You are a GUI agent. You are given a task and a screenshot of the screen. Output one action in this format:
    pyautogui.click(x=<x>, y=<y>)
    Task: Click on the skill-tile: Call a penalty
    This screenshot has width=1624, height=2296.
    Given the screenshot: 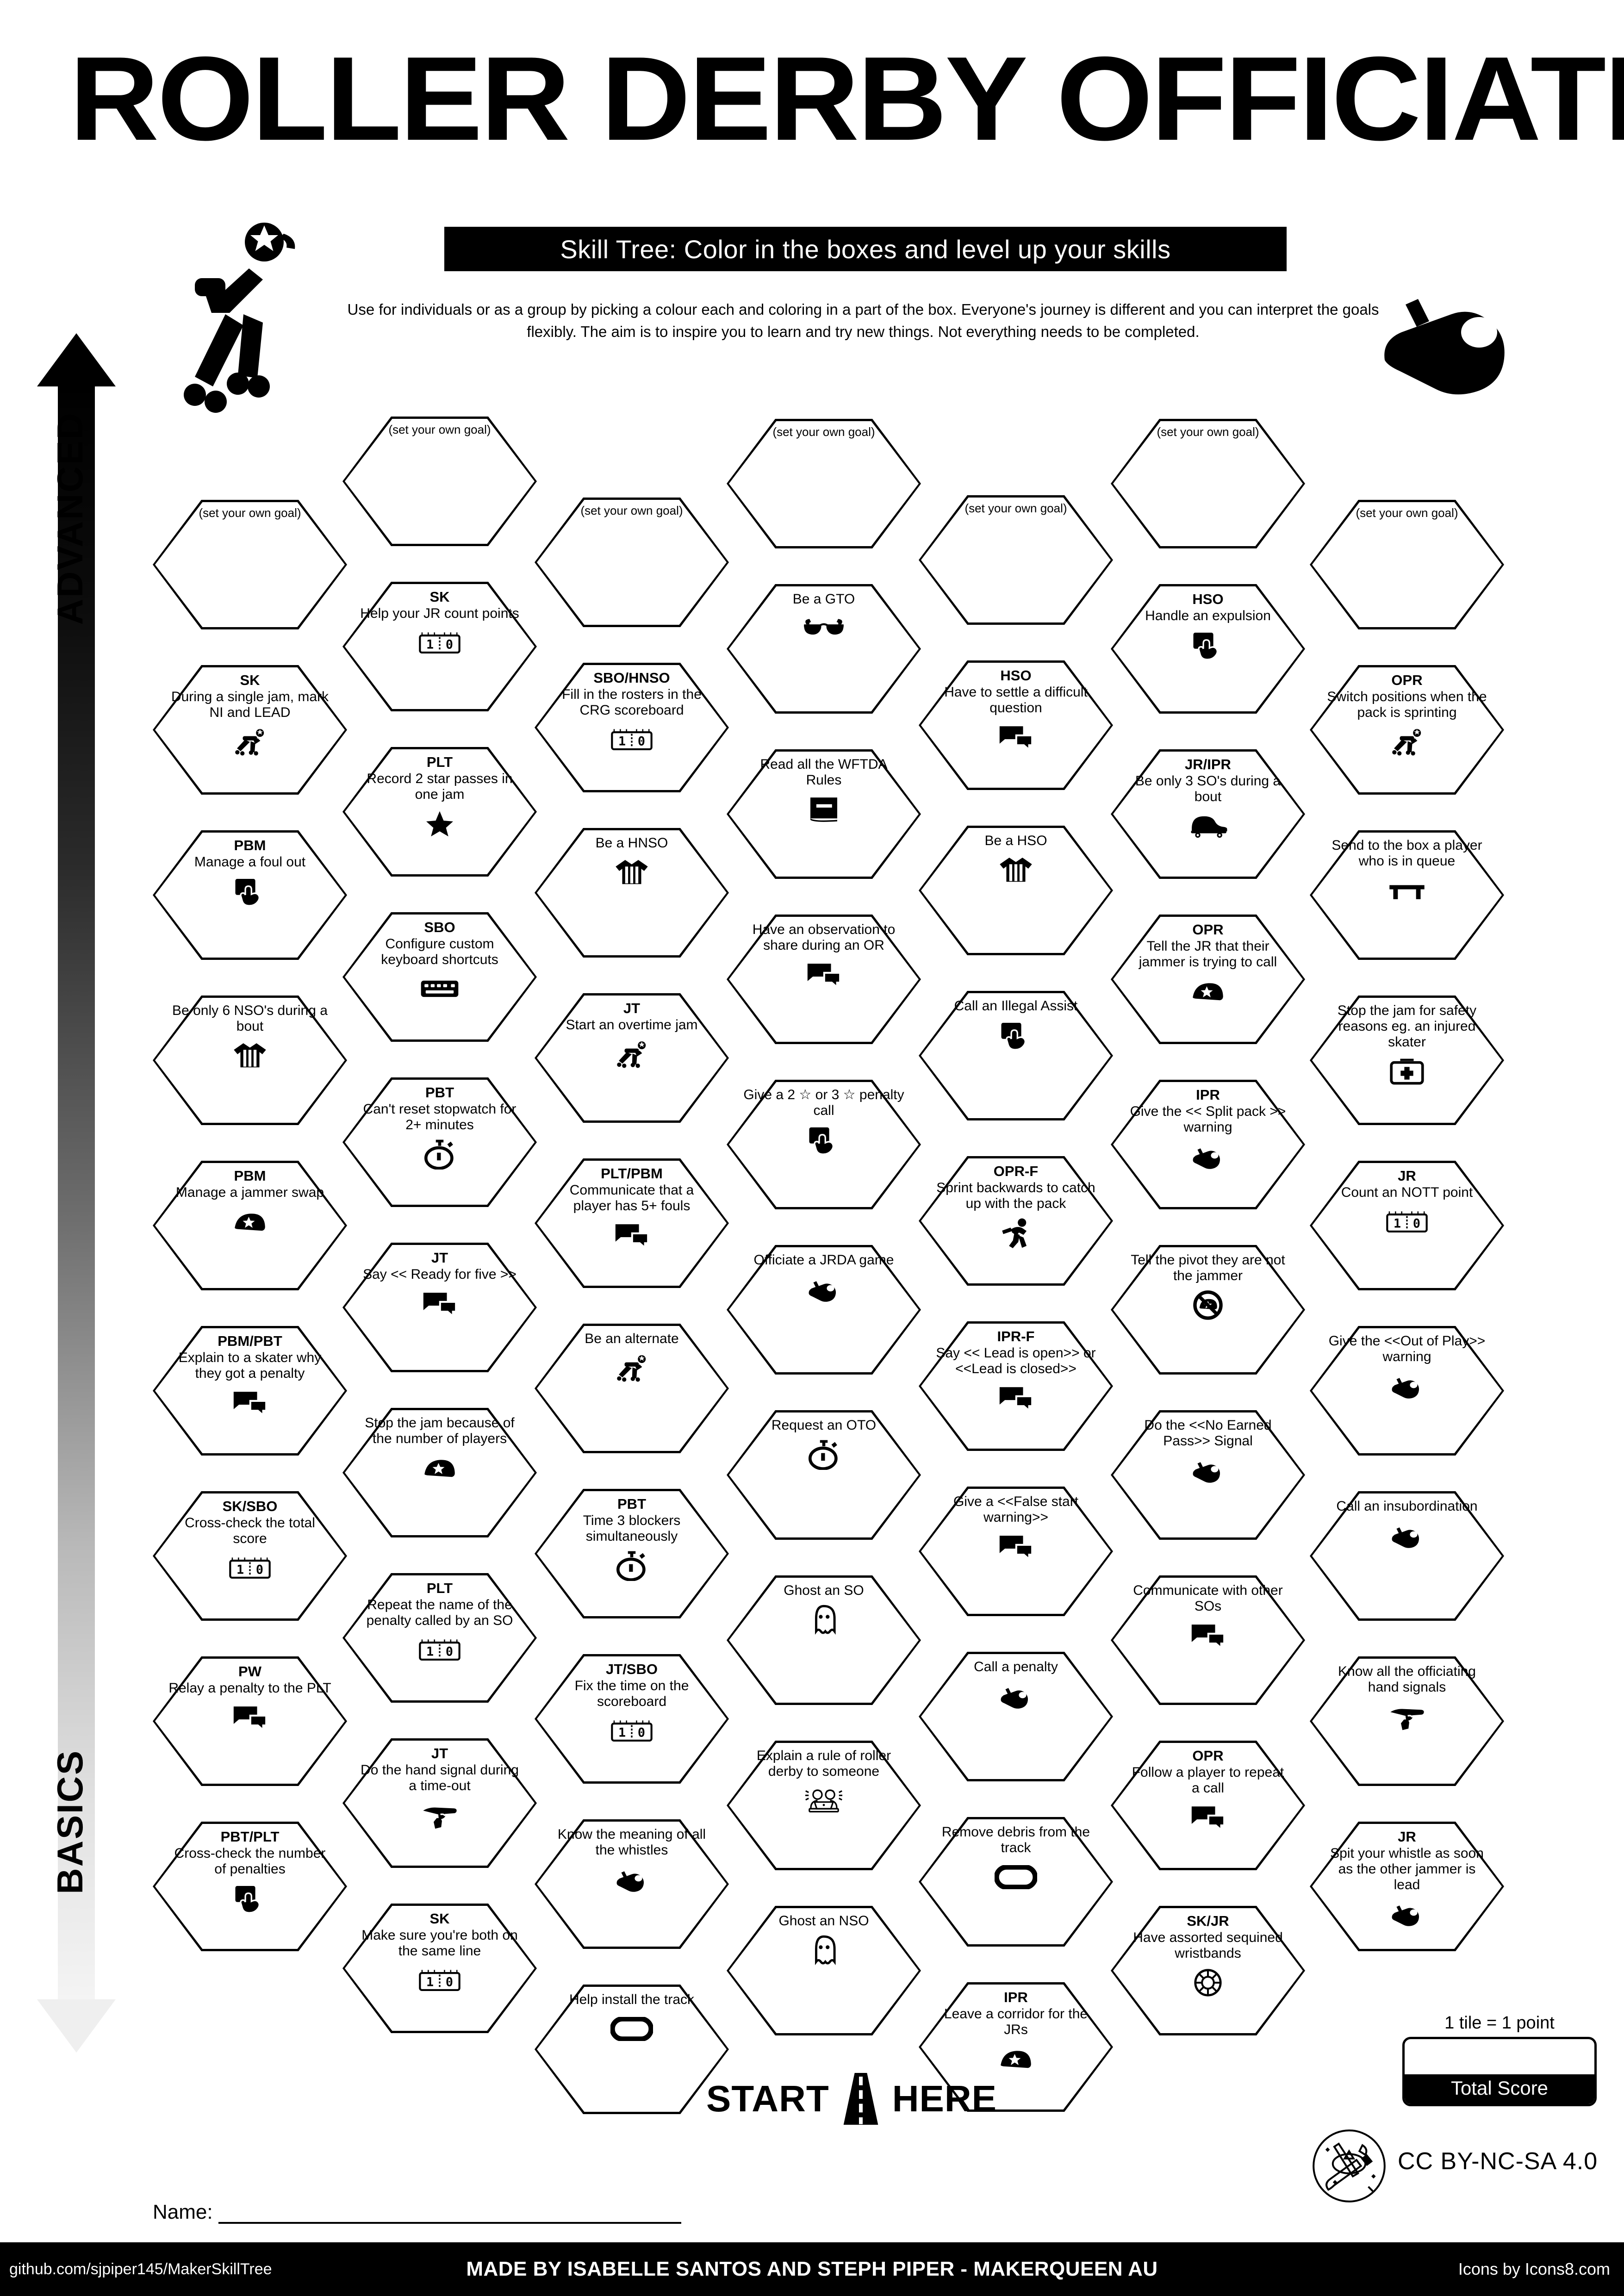 What is the action you would take?
    pyautogui.click(x=1016, y=1716)
    